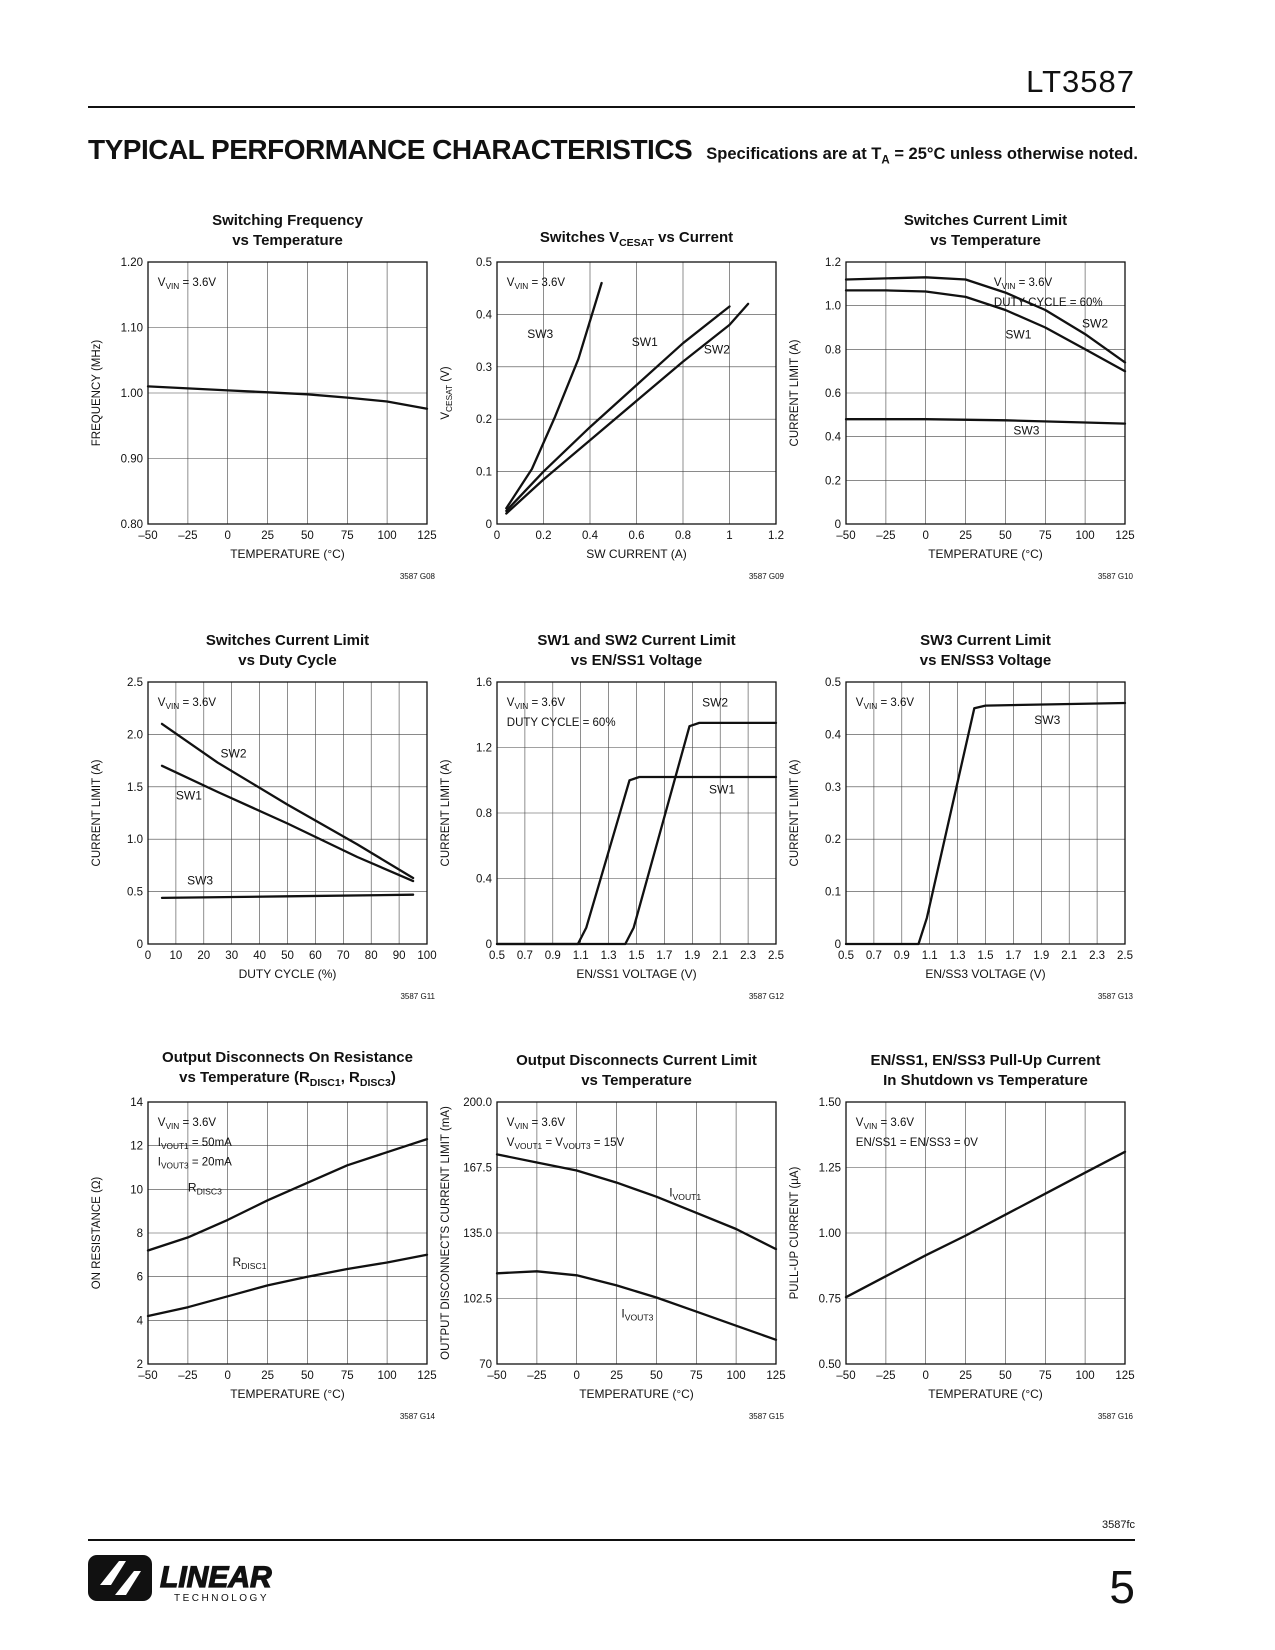 The height and width of the screenshot is (1650, 1275). Describe the element at coordinates (287, 1285) in the screenshot. I see `series-RDISC1` at that location.